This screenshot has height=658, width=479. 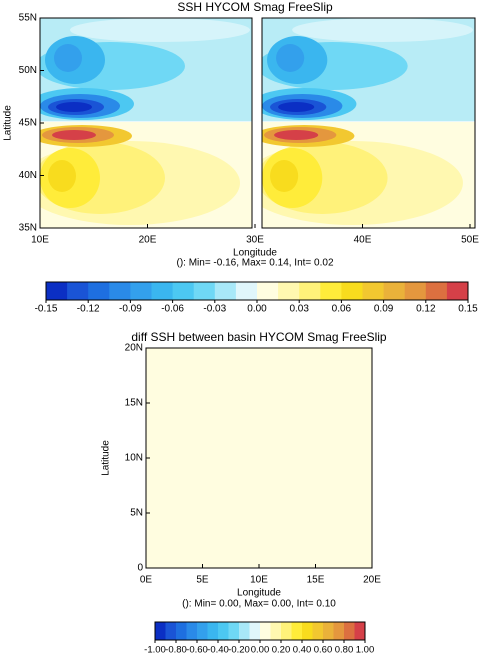 What do you see at coordinates (342, 309) in the screenshot?
I see `colorbar-tick-label: 0.06` at bounding box center [342, 309].